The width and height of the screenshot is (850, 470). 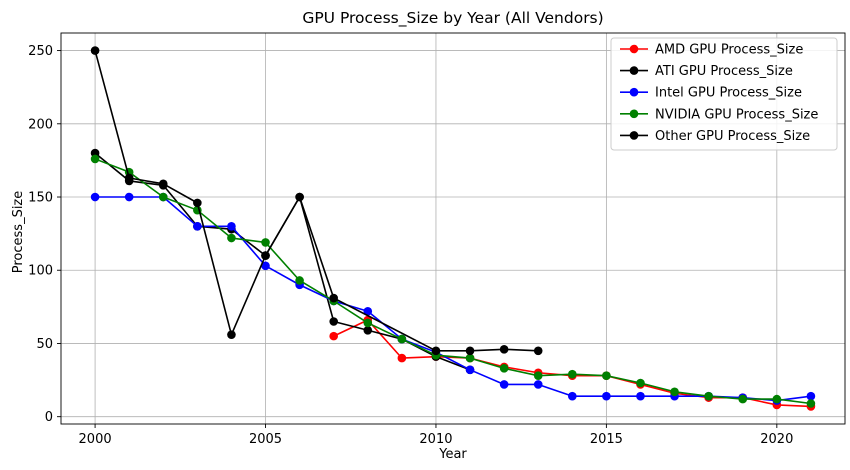 I want to click on legend-label: Other GPU Process_Size, so click(x=732, y=136).